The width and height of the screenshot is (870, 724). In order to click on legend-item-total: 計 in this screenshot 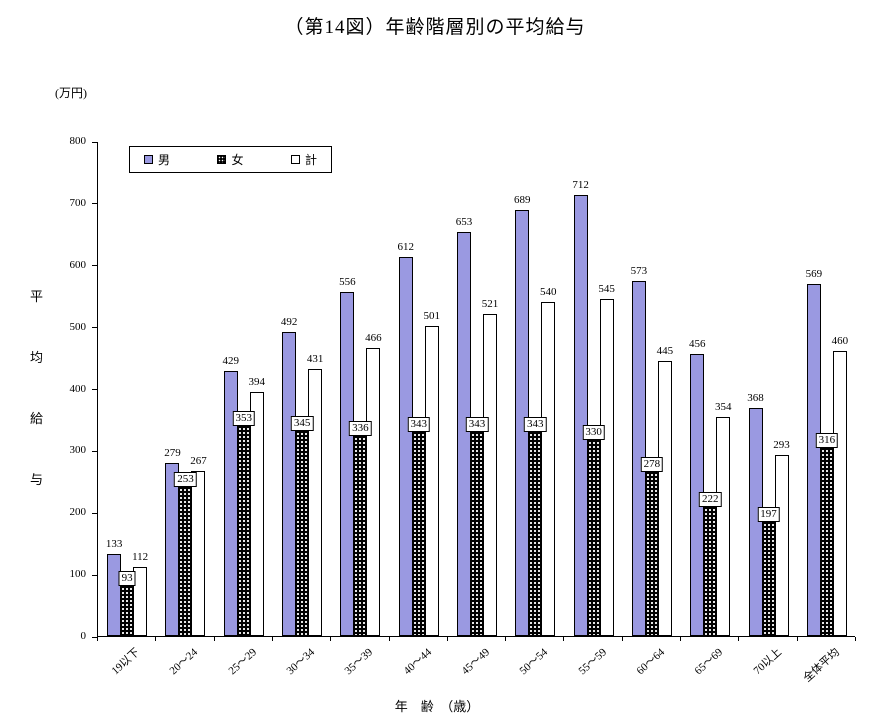, I will do `click(303, 159)`.